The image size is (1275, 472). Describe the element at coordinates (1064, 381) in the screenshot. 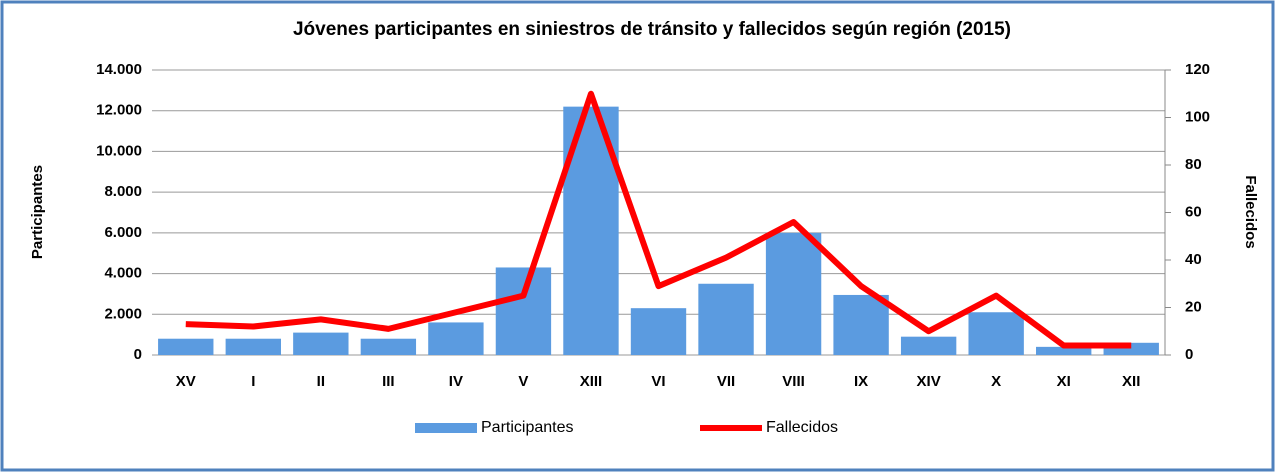

I see `x-tick-label: XI` at that location.